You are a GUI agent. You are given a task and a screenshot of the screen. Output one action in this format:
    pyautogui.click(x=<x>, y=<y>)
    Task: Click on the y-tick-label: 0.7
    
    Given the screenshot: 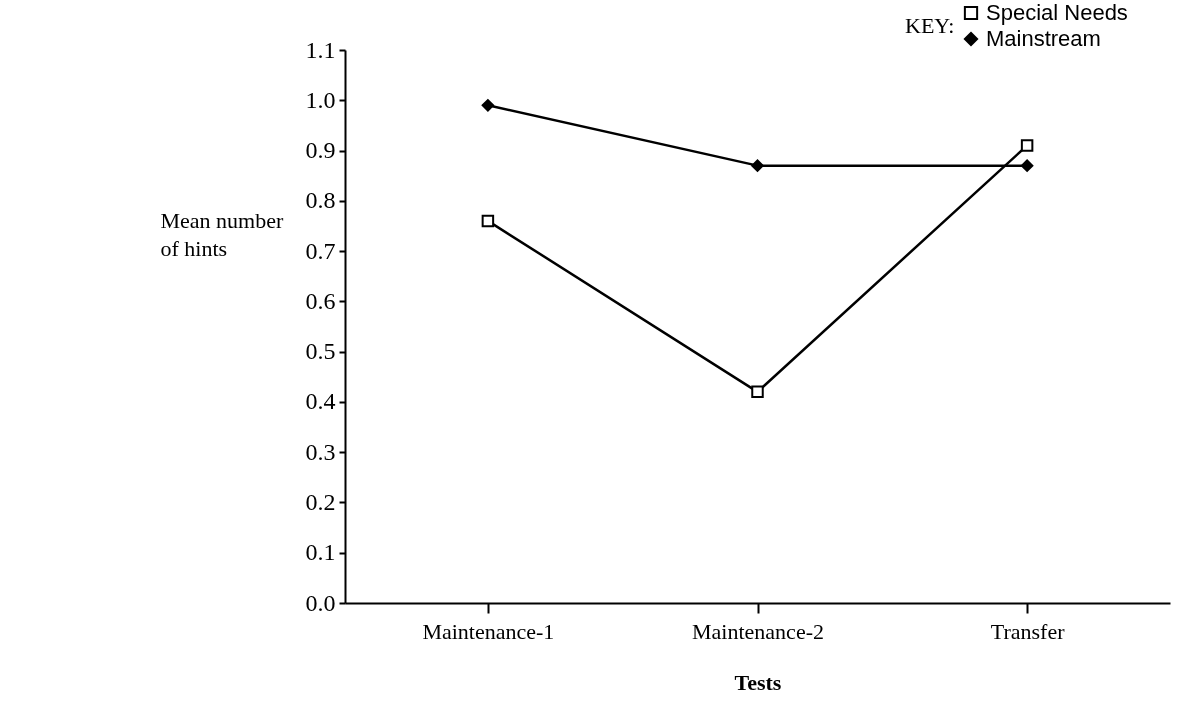 What is the action you would take?
    pyautogui.click(x=320, y=250)
    